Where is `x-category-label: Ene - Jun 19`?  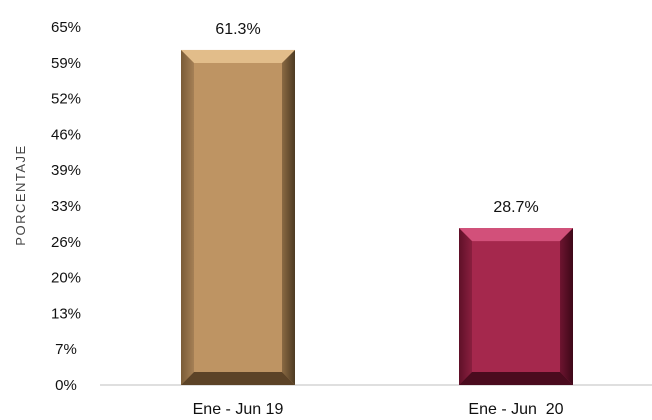
x-category-label: Ene - Jun 19 is located at coordinates (238, 409).